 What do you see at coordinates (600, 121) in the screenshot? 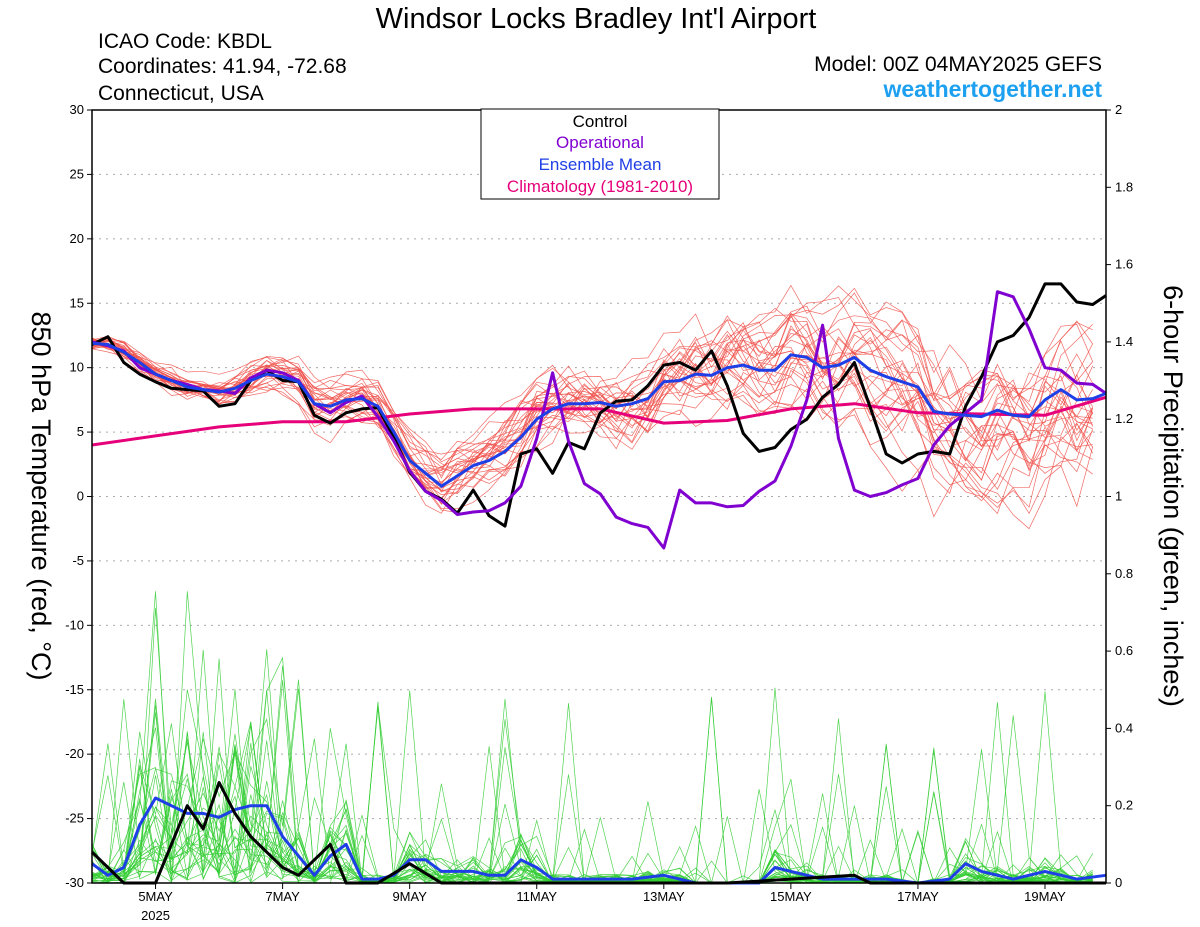
I see `legend-control: Control` at bounding box center [600, 121].